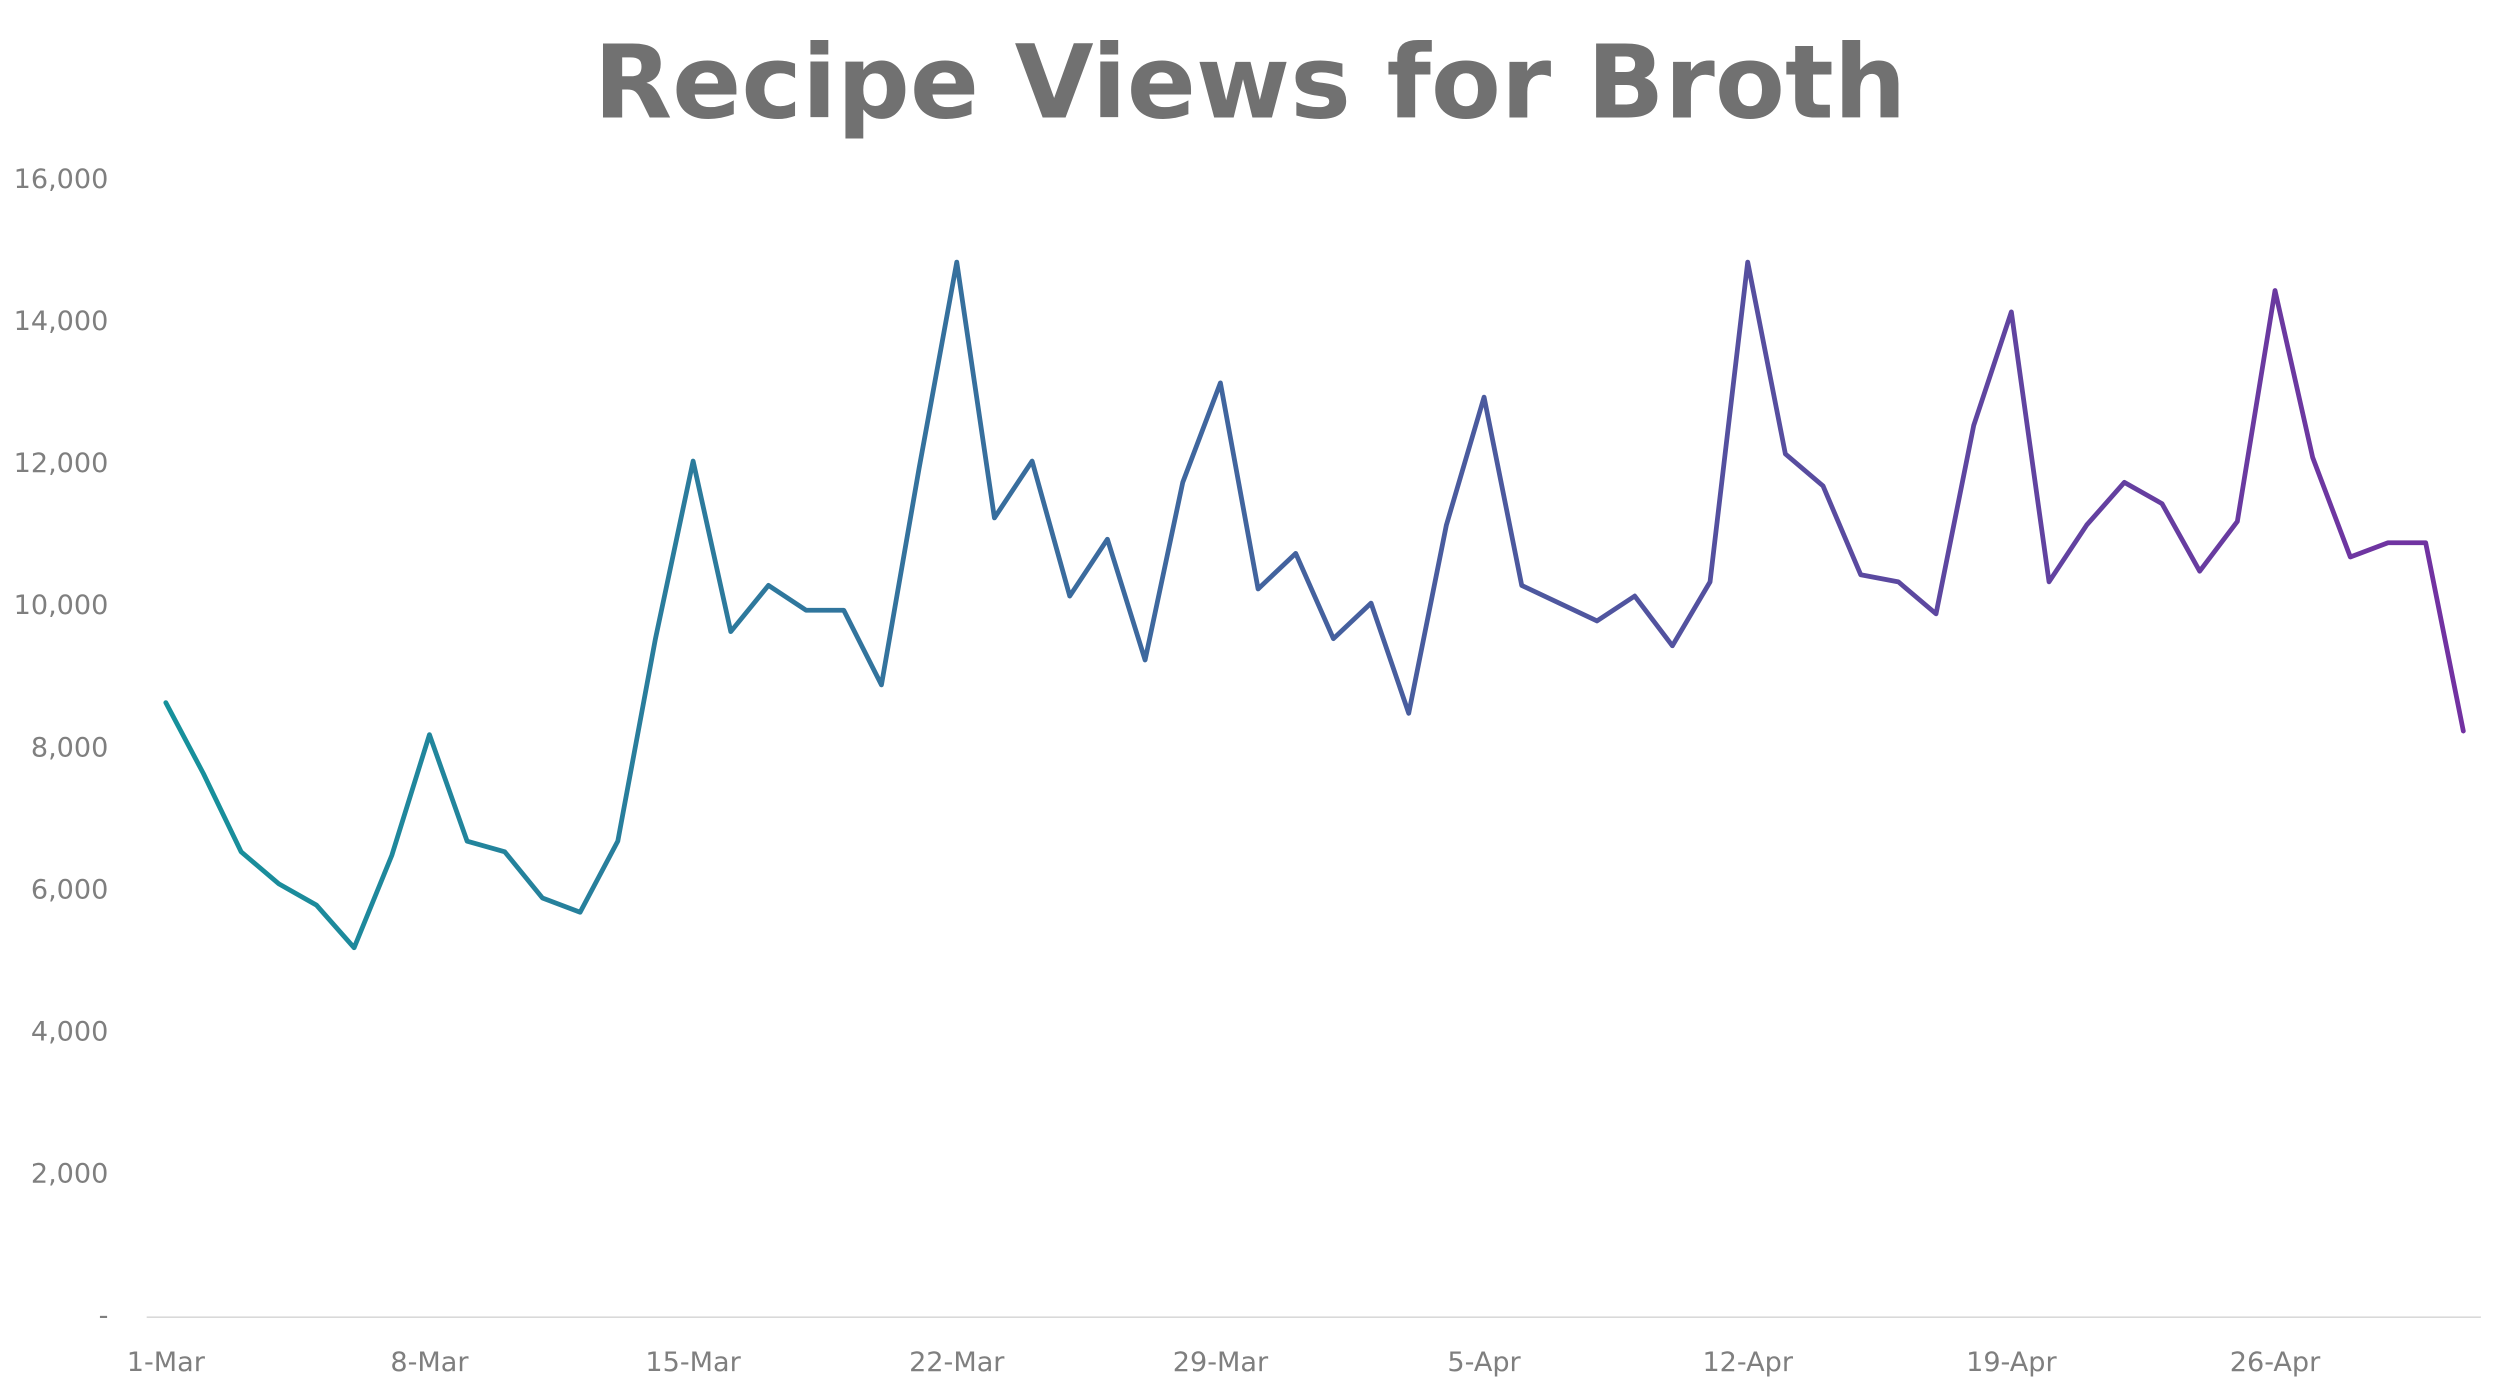 Image resolution: width=2500 pixels, height=1394 pixels. I want to click on x-tick-label: 22-Mar, so click(957, 1362).